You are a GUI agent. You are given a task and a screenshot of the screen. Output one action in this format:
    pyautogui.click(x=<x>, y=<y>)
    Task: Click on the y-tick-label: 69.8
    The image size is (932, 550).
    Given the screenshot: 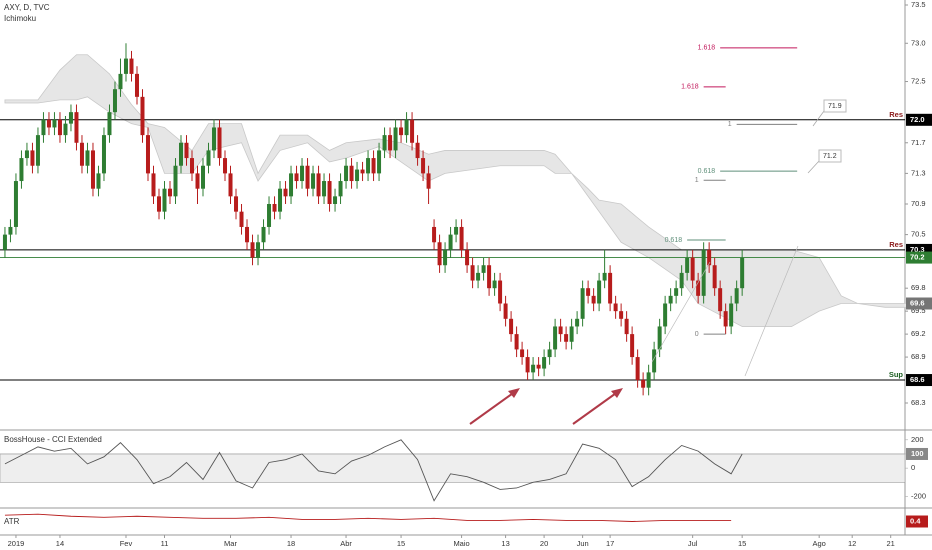 What is the action you would take?
    pyautogui.click(x=918, y=287)
    